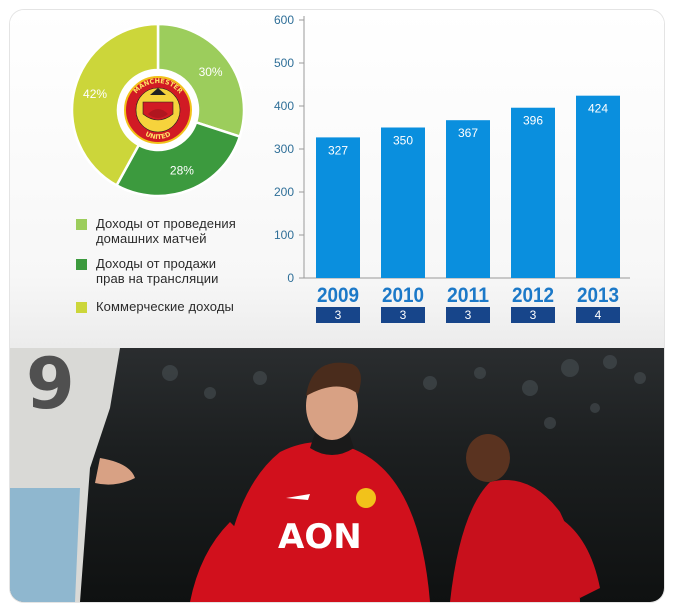 This screenshot has width=680, height=613. Describe the element at coordinates (158, 135) in the screenshot. I see `crest-bottom-text: UNITED` at that location.